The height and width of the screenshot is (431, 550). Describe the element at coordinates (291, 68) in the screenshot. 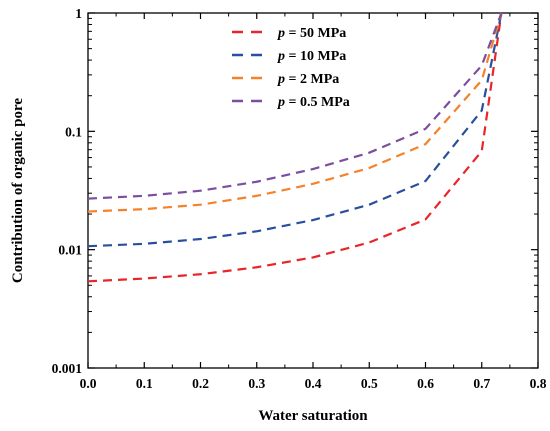

I see `legend: p = 50 MPa p = 10 MPa p = 2 MPa p = 0.5 MPa` at that location.